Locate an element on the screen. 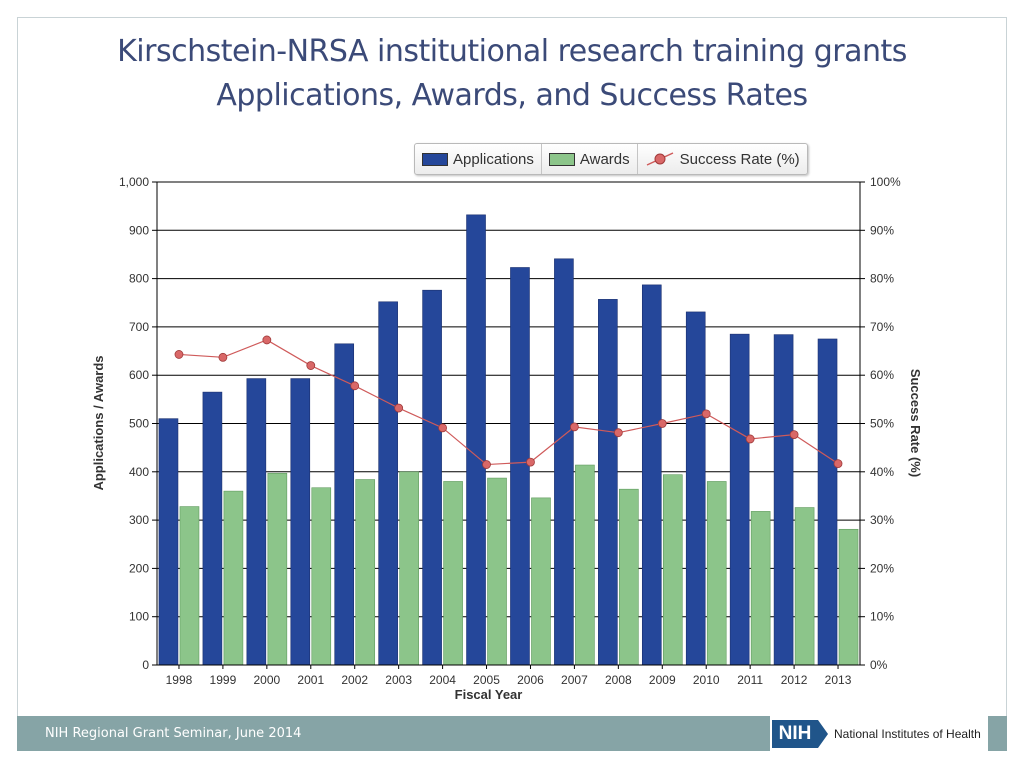 The width and height of the screenshot is (1024, 768). y-tick-label: 900 is located at coordinates (139, 230).